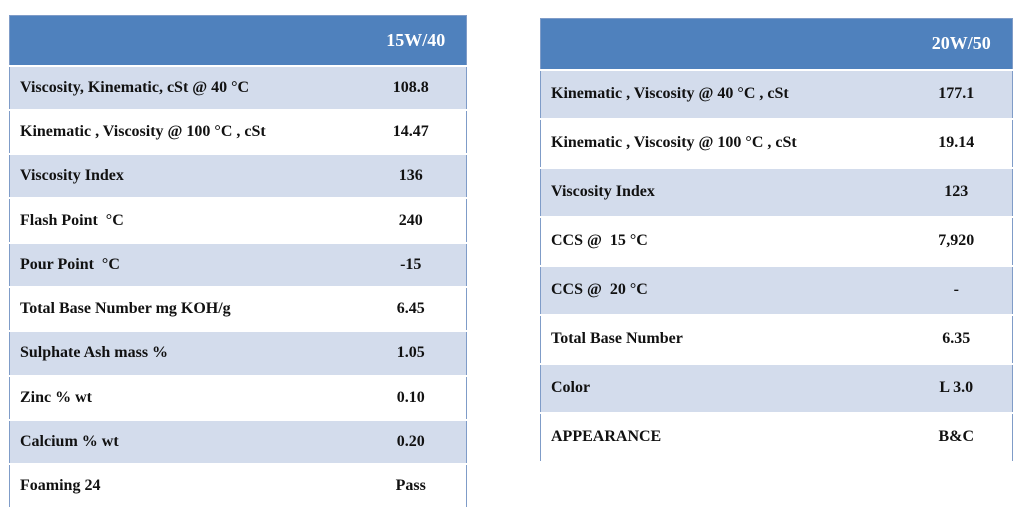 The height and width of the screenshot is (509, 1024). I want to click on value-cell: 0.20, so click(411, 442).